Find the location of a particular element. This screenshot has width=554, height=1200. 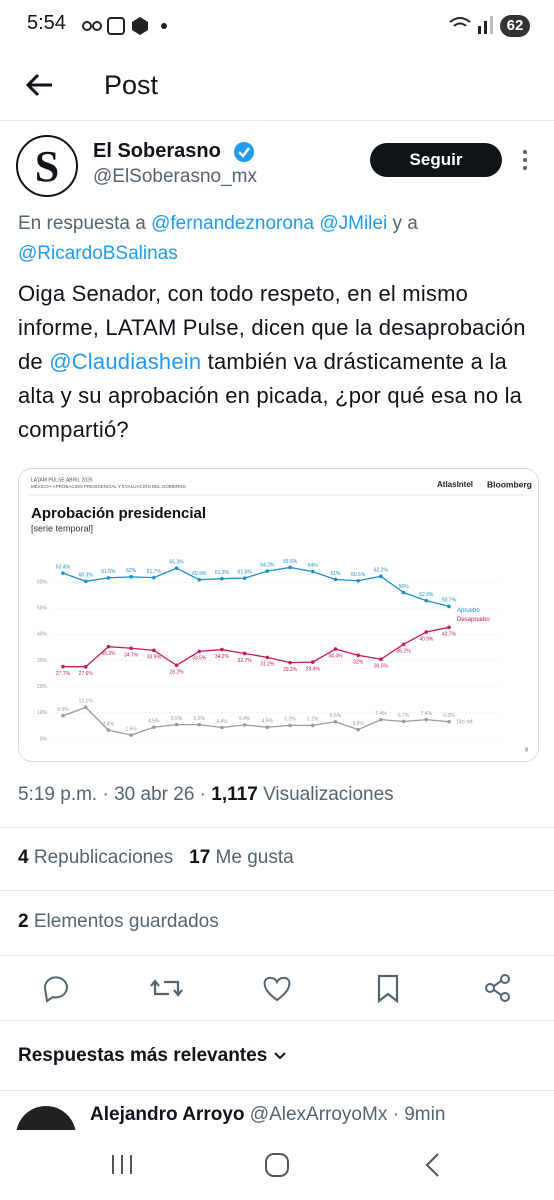

like-button is located at coordinates (277, 989).